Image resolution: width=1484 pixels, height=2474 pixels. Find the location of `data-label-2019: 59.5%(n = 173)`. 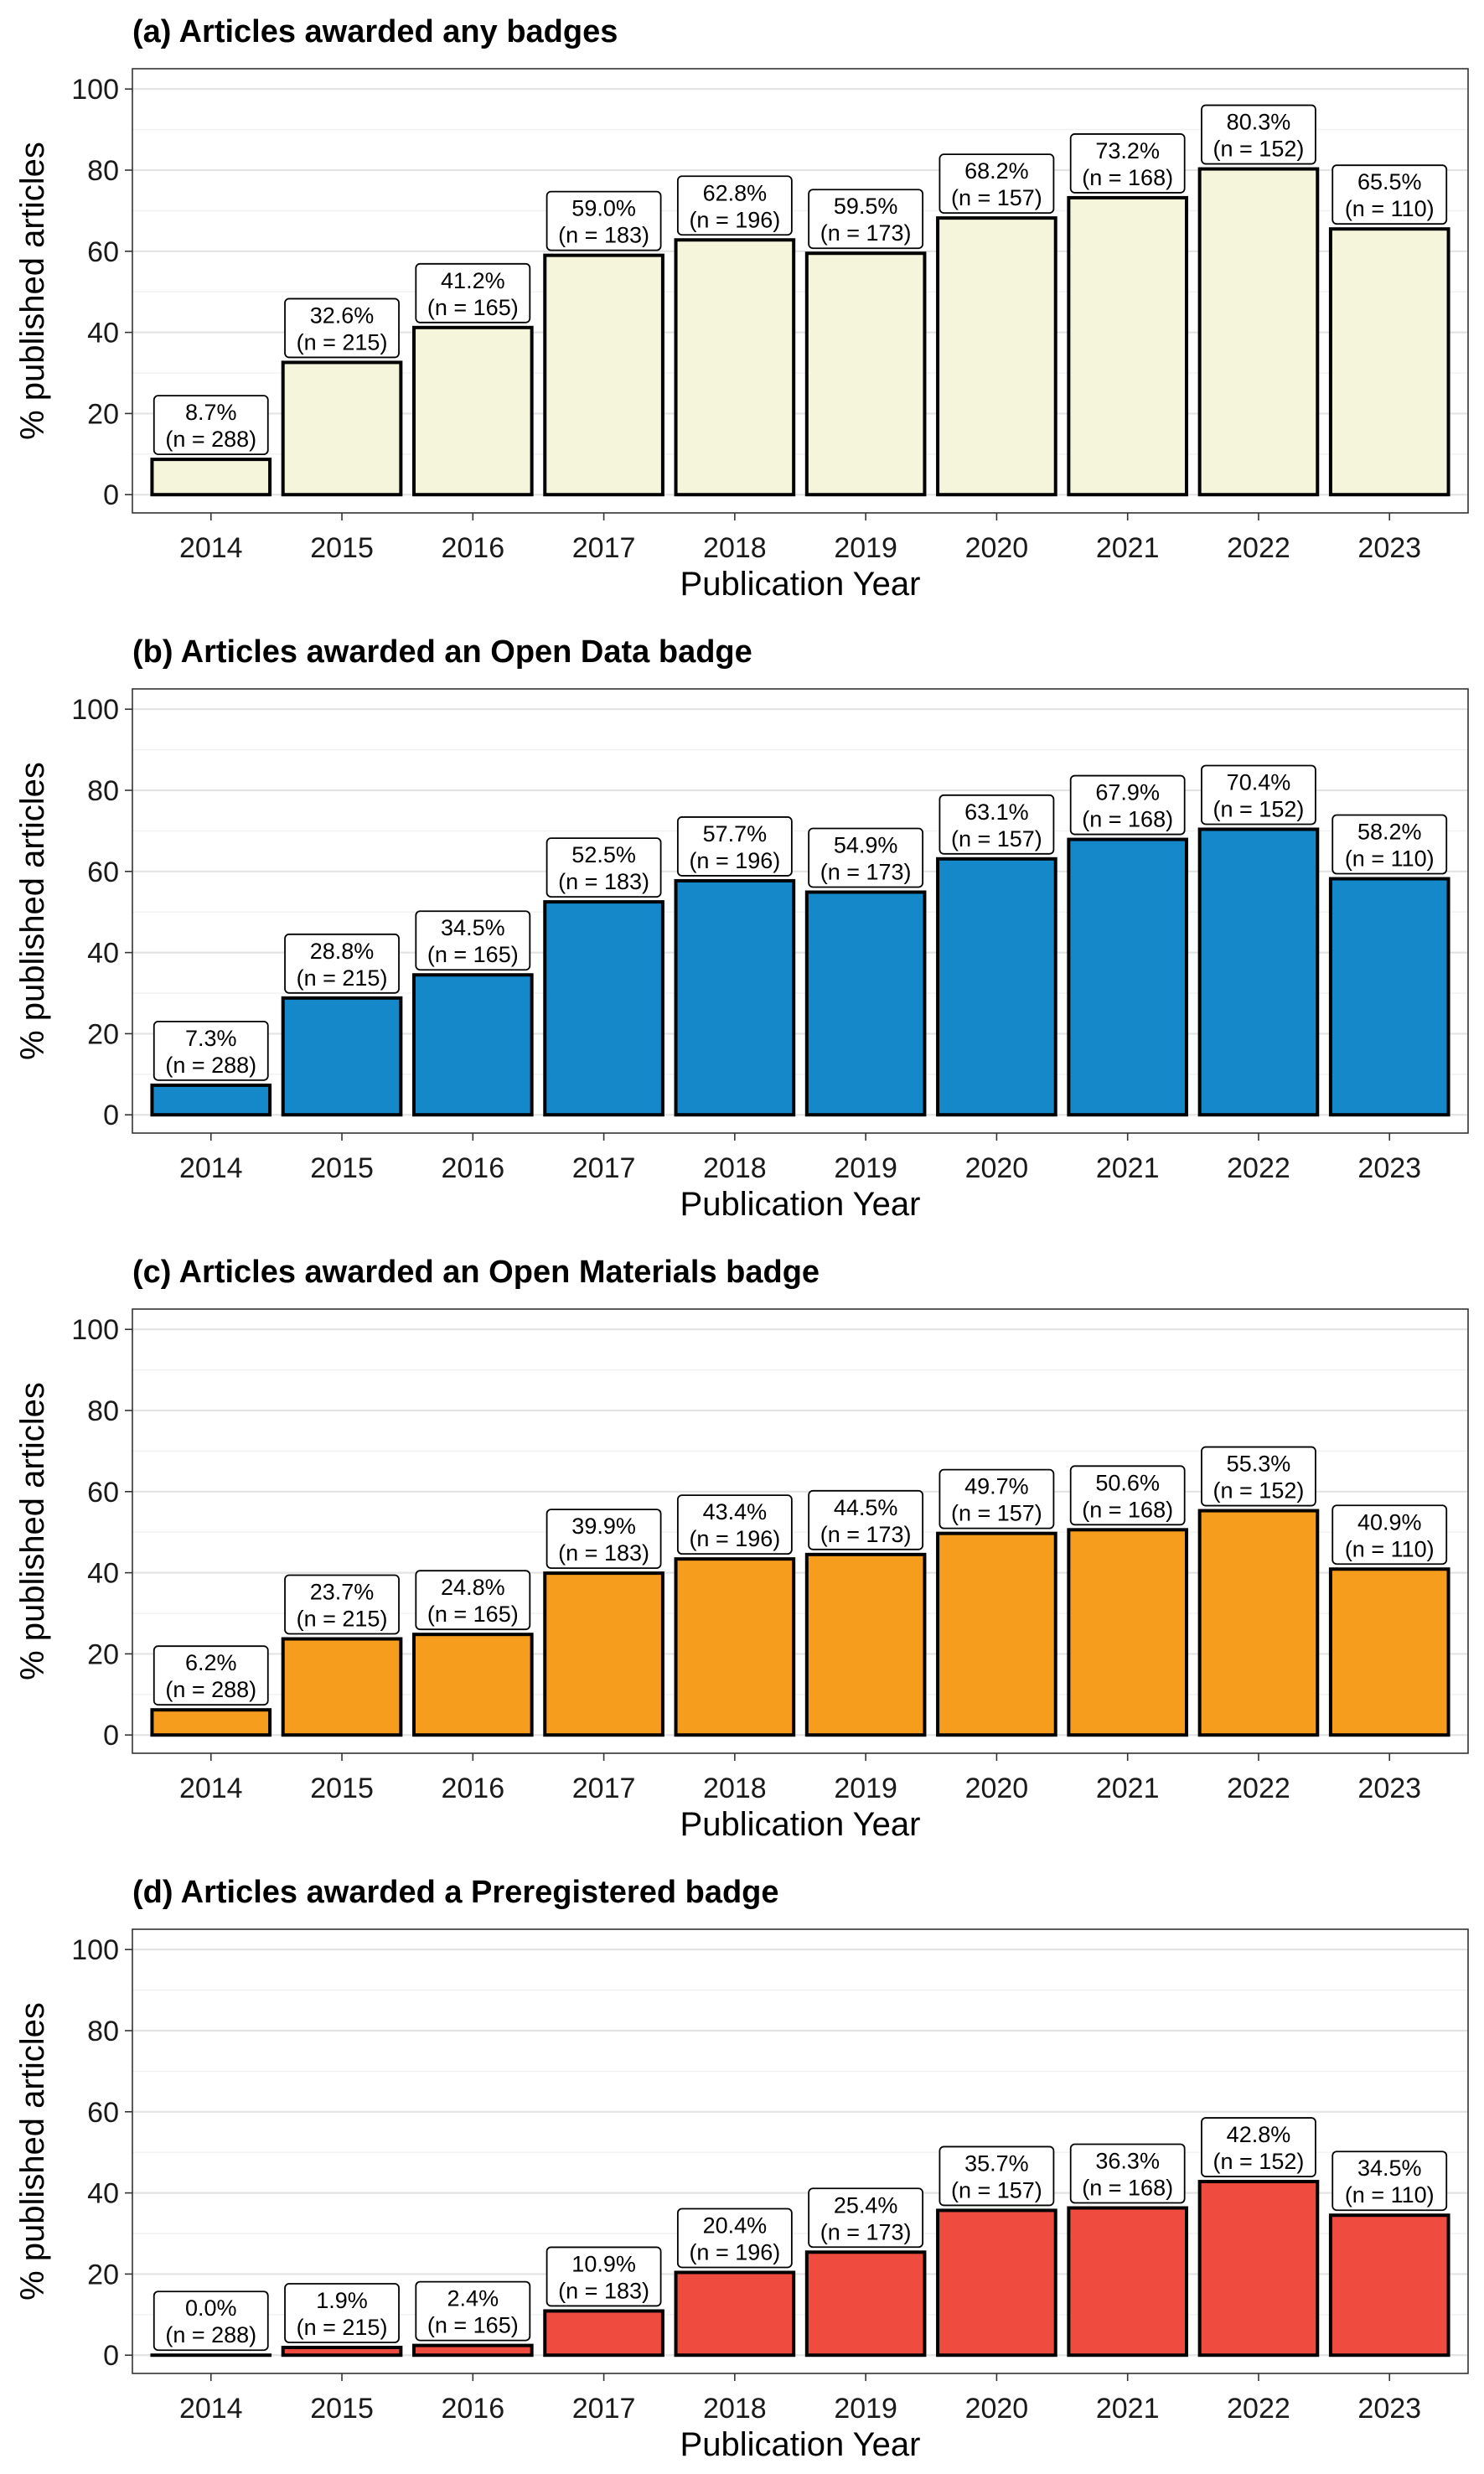

data-label-2019: 59.5%(n = 173) is located at coordinates (866, 220).